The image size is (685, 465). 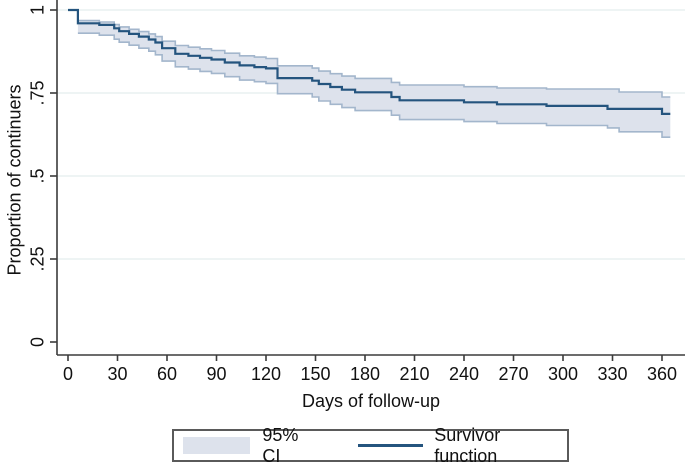 I want to click on y-tick-label: .75, so click(x=37, y=93).